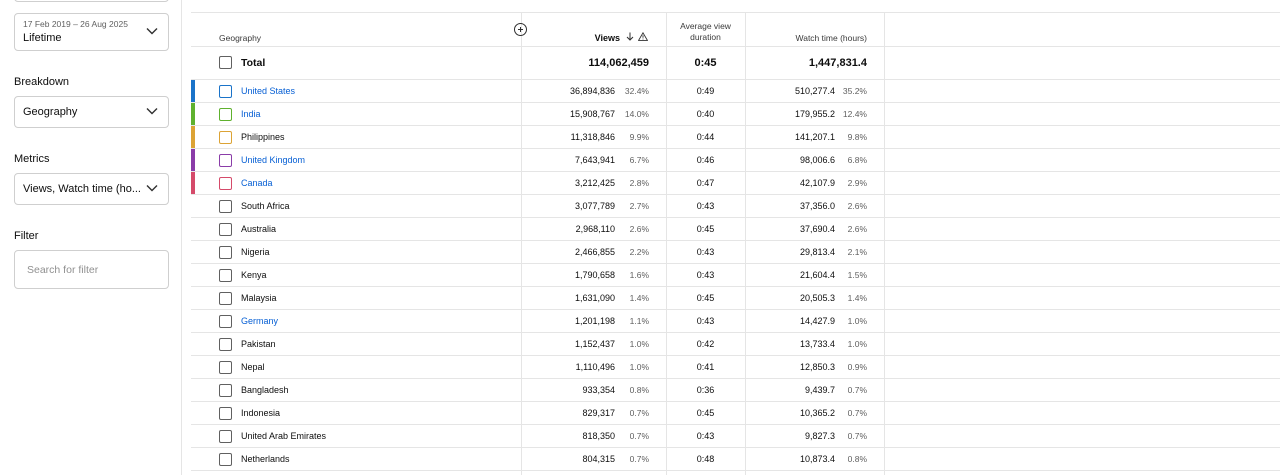  Describe the element at coordinates (258, 344) in the screenshot. I see `country-name: Pakistan` at that location.